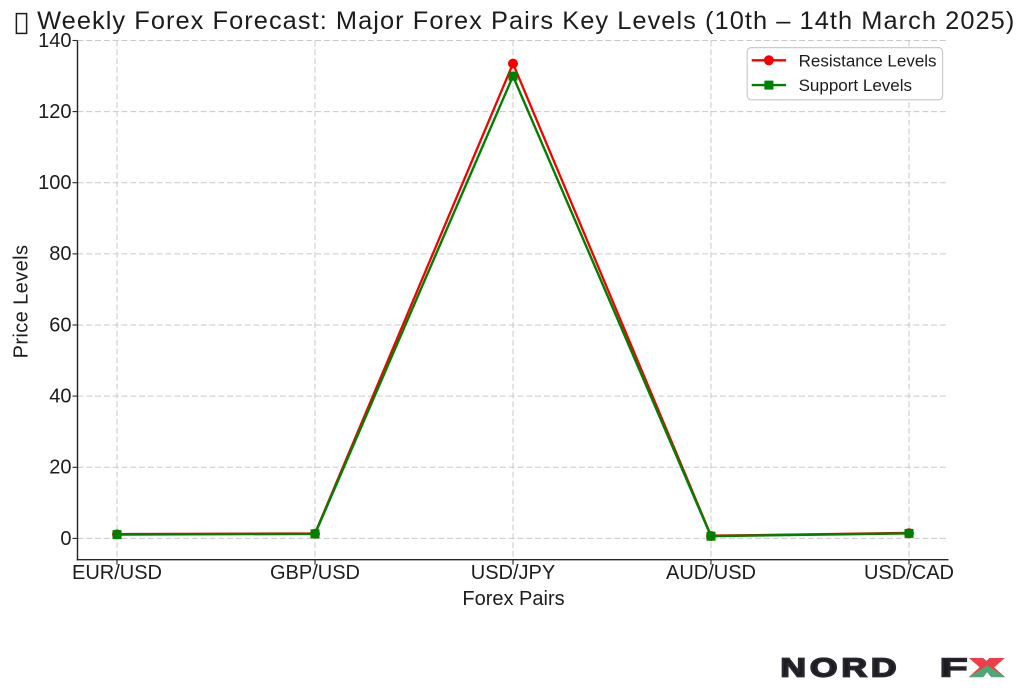 This screenshot has width=1024, height=689. I want to click on svg-text: 120, so click(54, 112).